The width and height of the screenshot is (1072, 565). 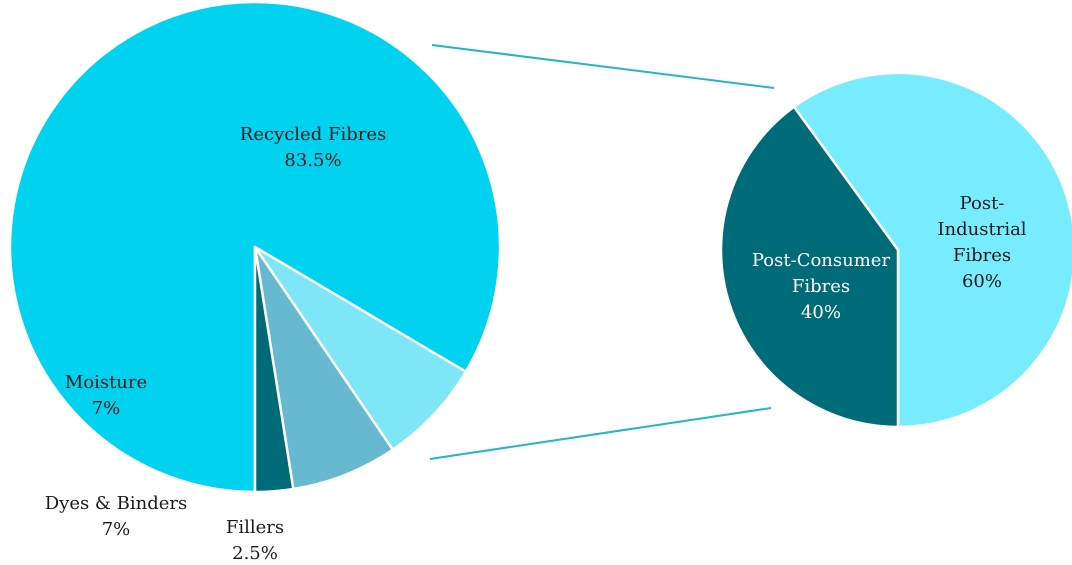 What do you see at coordinates (255, 553) in the screenshot?
I see `slice-value-fillers: 2.5%` at bounding box center [255, 553].